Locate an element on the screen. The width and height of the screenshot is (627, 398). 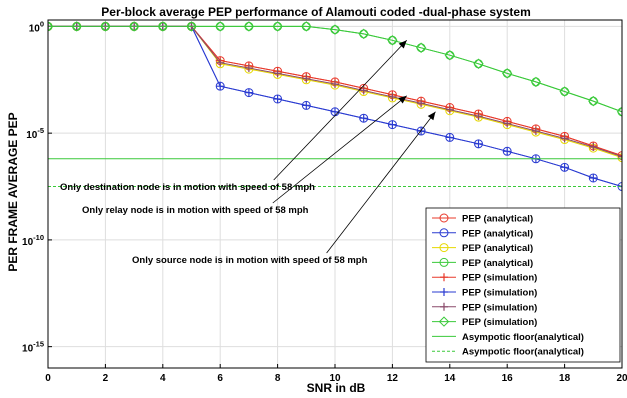
x-tick-label: 12 is located at coordinates (393, 378).